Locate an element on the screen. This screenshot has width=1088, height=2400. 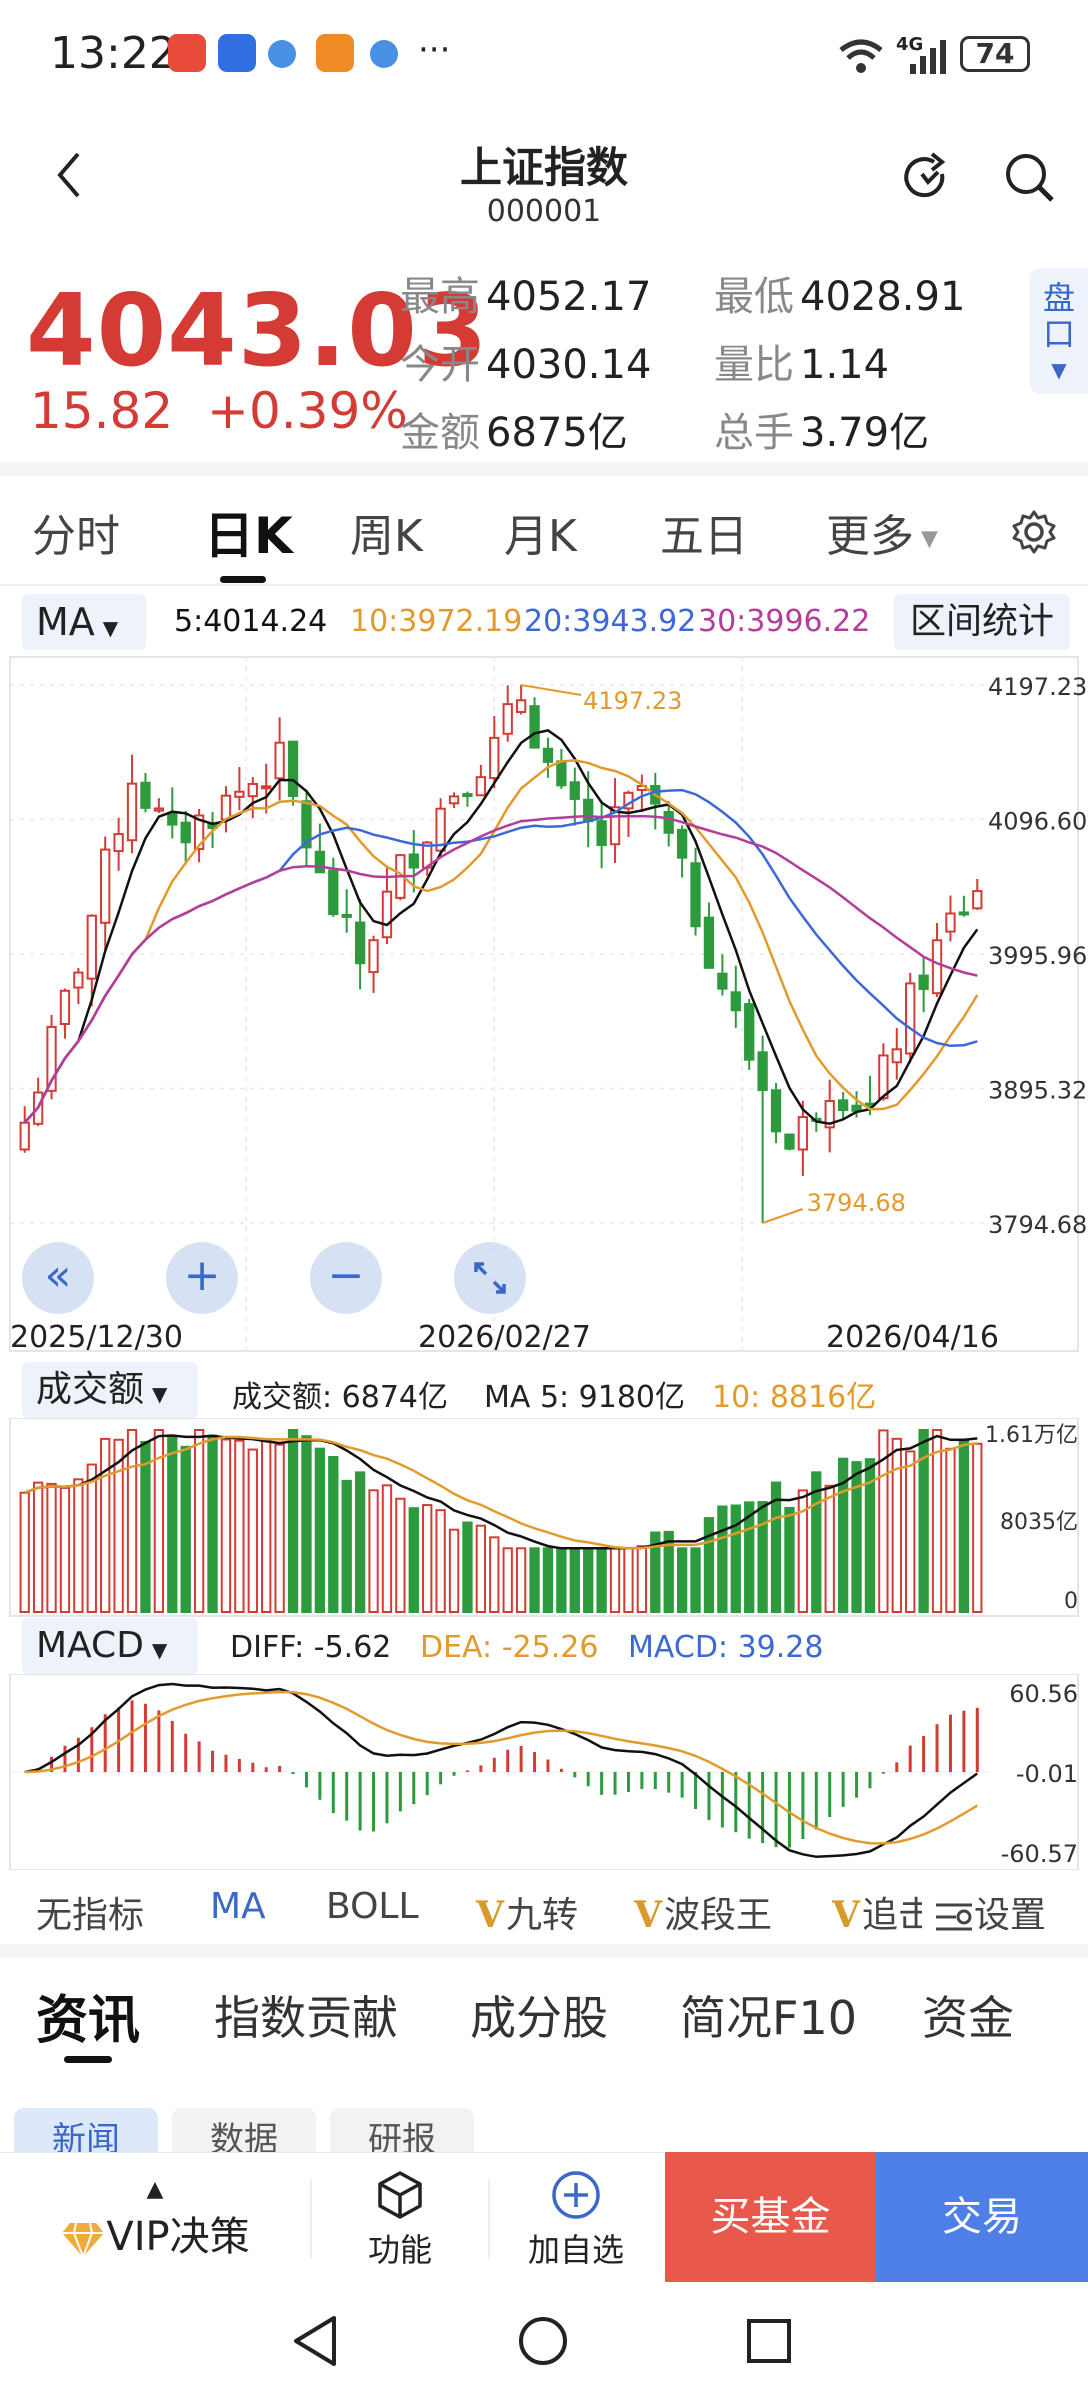
ma10-value: 10:3972.19 is located at coordinates (436, 621).